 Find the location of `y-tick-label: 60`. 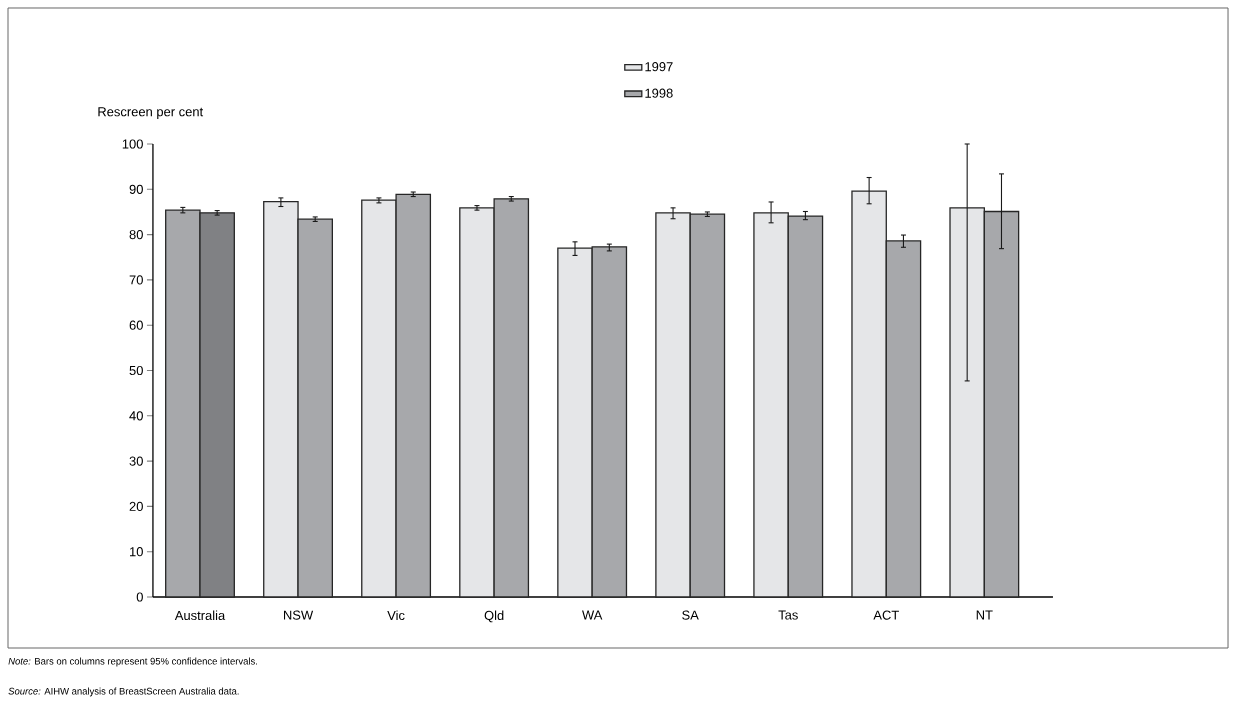

y-tick-label: 60 is located at coordinates (136, 325).